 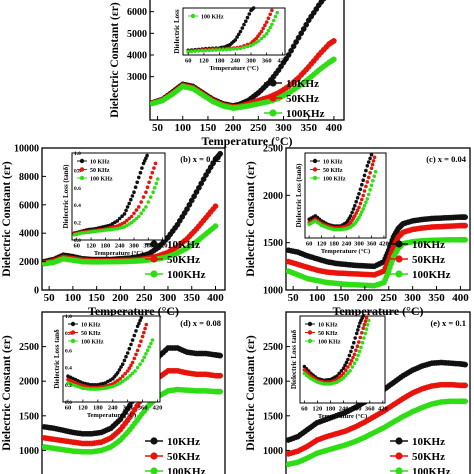 What do you see at coordinates (220, 61) in the screenshot?
I see `inset-x-tick-label: 180` at bounding box center [220, 61].